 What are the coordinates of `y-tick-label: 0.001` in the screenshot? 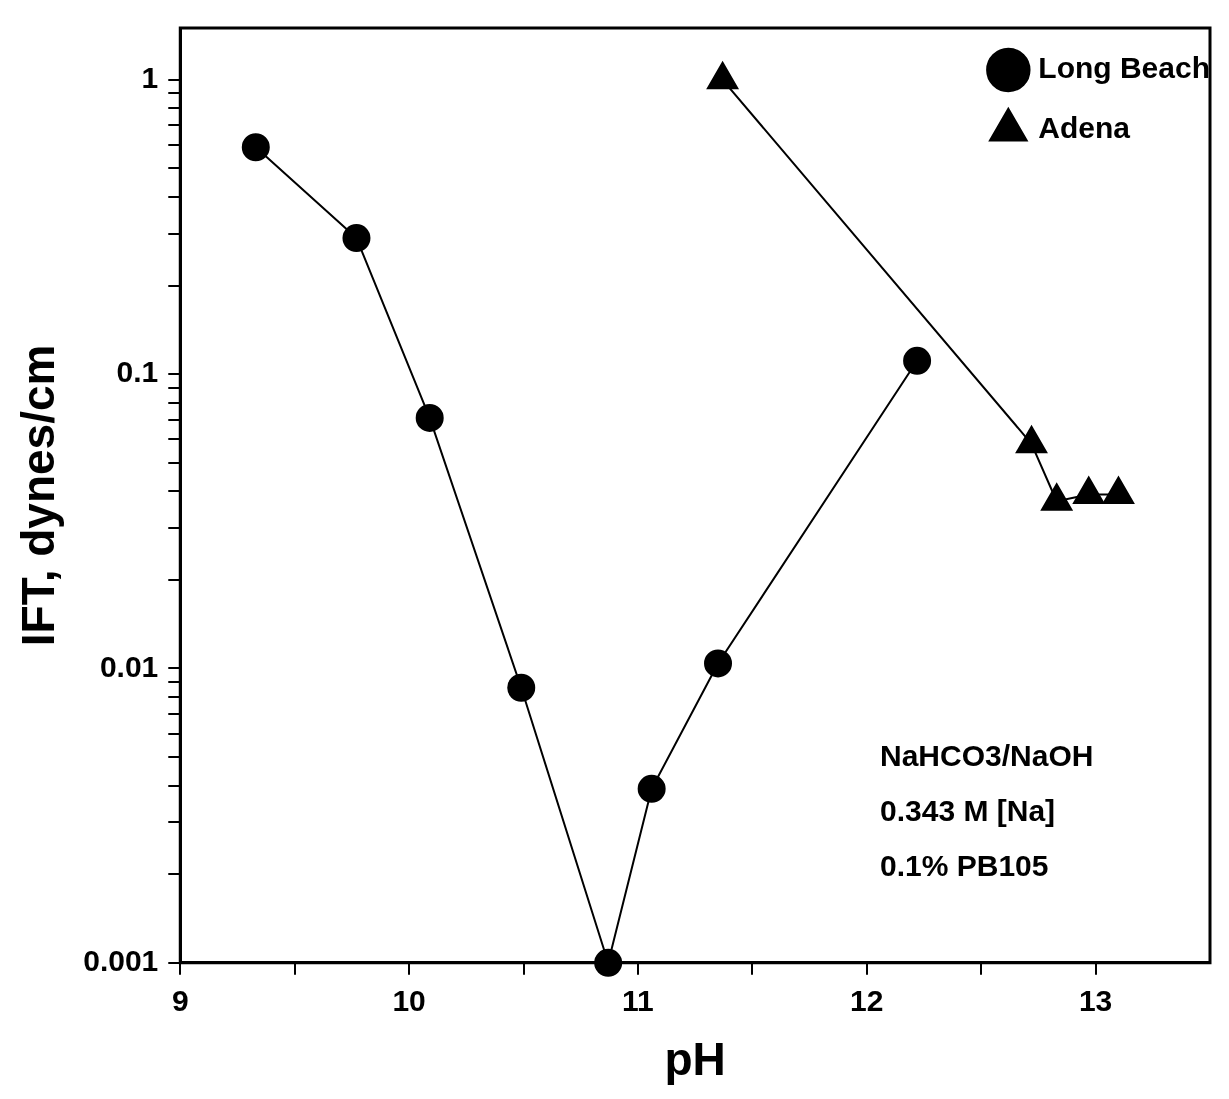 It's located at (121, 961).